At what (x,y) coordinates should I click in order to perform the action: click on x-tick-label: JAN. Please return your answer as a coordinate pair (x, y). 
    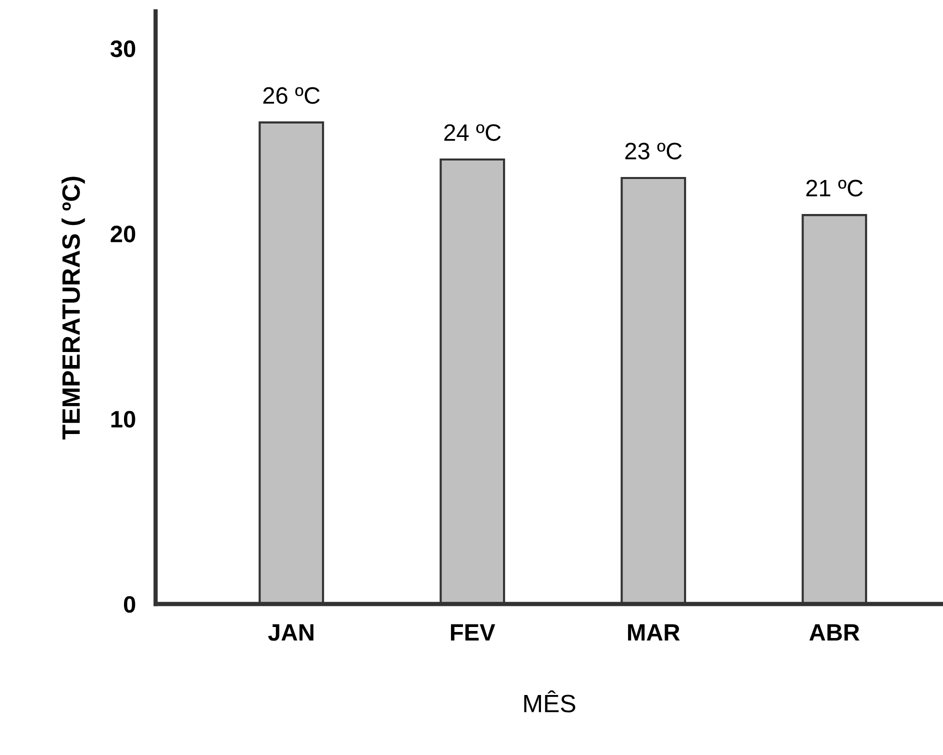
    Looking at the image, I should click on (291, 632).